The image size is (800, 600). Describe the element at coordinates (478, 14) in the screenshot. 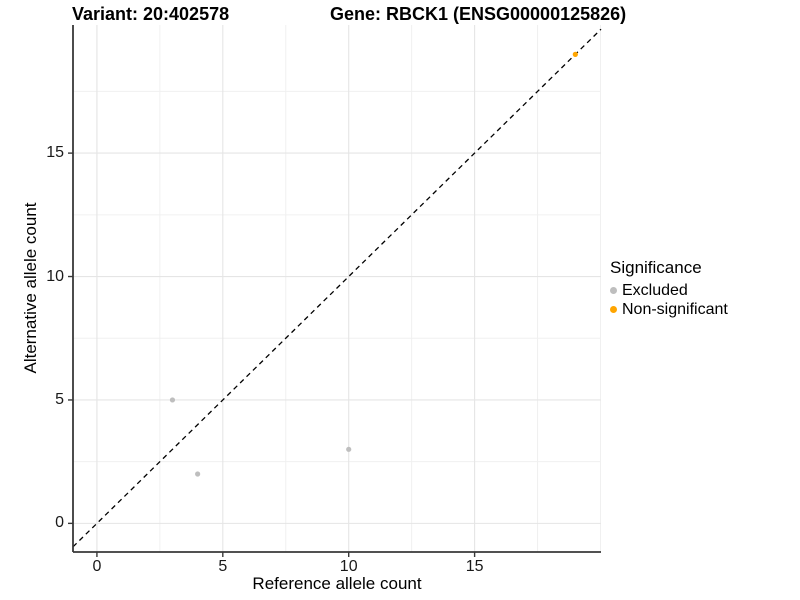

I see `gene-title: Gene: RBCK1 (ENSG00000125826)` at that location.